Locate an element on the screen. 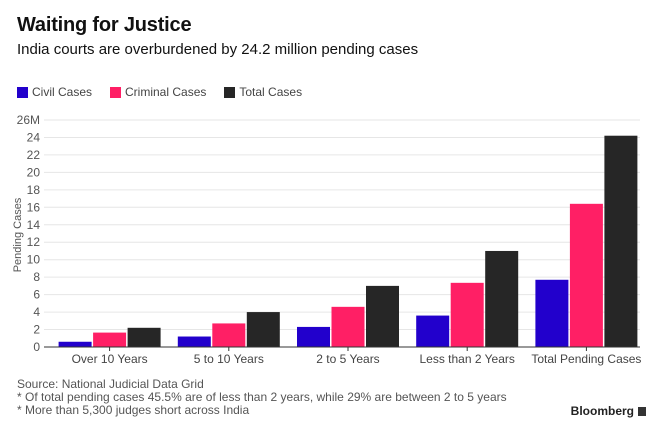  legend: Civil Cases Criminal Cases Total Cases is located at coordinates (168, 92).